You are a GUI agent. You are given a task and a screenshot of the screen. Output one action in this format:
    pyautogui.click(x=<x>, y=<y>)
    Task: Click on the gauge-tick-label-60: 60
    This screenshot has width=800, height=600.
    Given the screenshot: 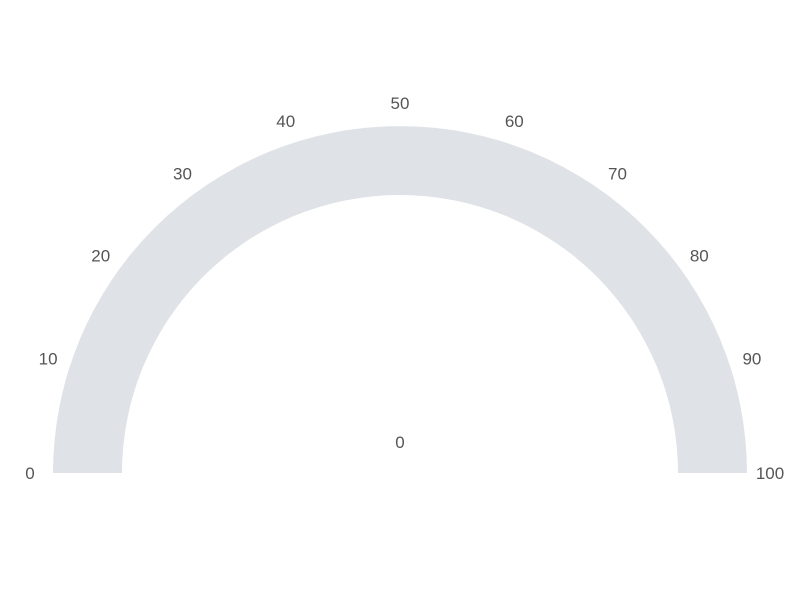 What is the action you would take?
    pyautogui.click(x=514, y=121)
    